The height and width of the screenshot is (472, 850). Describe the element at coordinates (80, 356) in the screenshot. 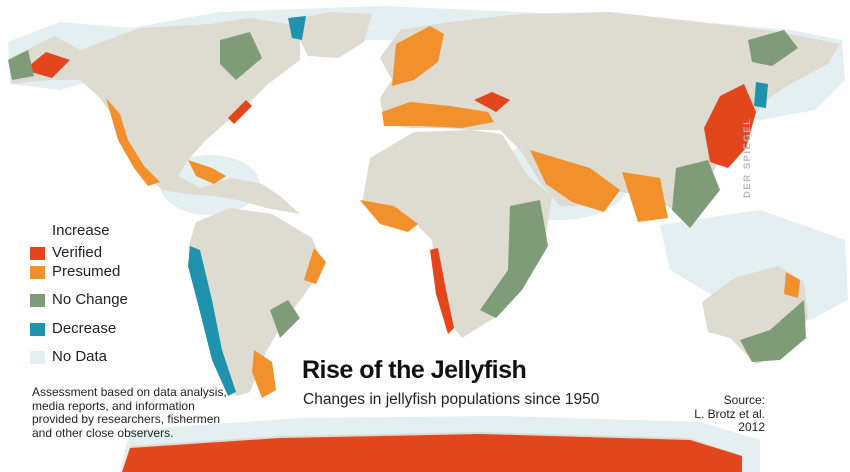

I see `legend-label: No Data` at that location.